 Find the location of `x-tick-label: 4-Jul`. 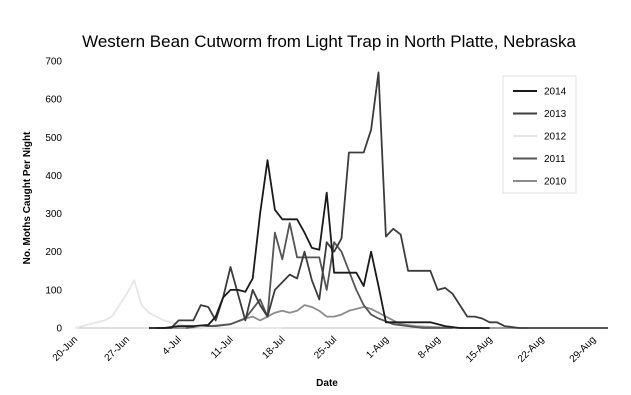

x-tick-label: 4-Jul is located at coordinates (172, 345).